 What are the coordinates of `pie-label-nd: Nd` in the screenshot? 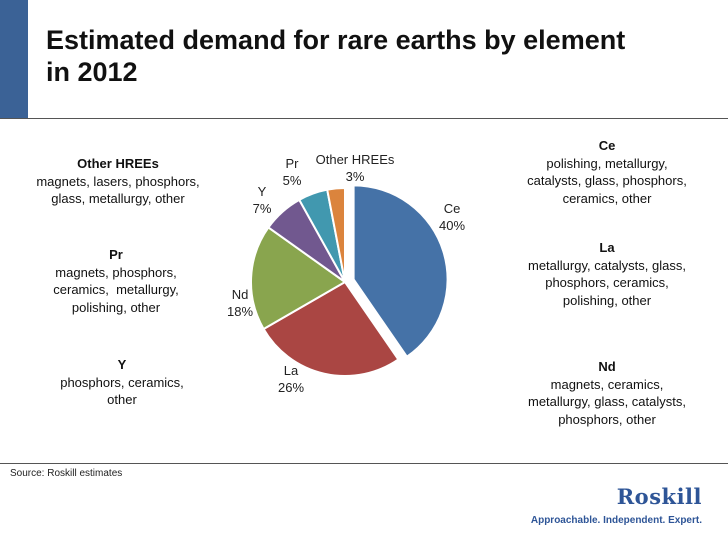 It's located at (240, 294).